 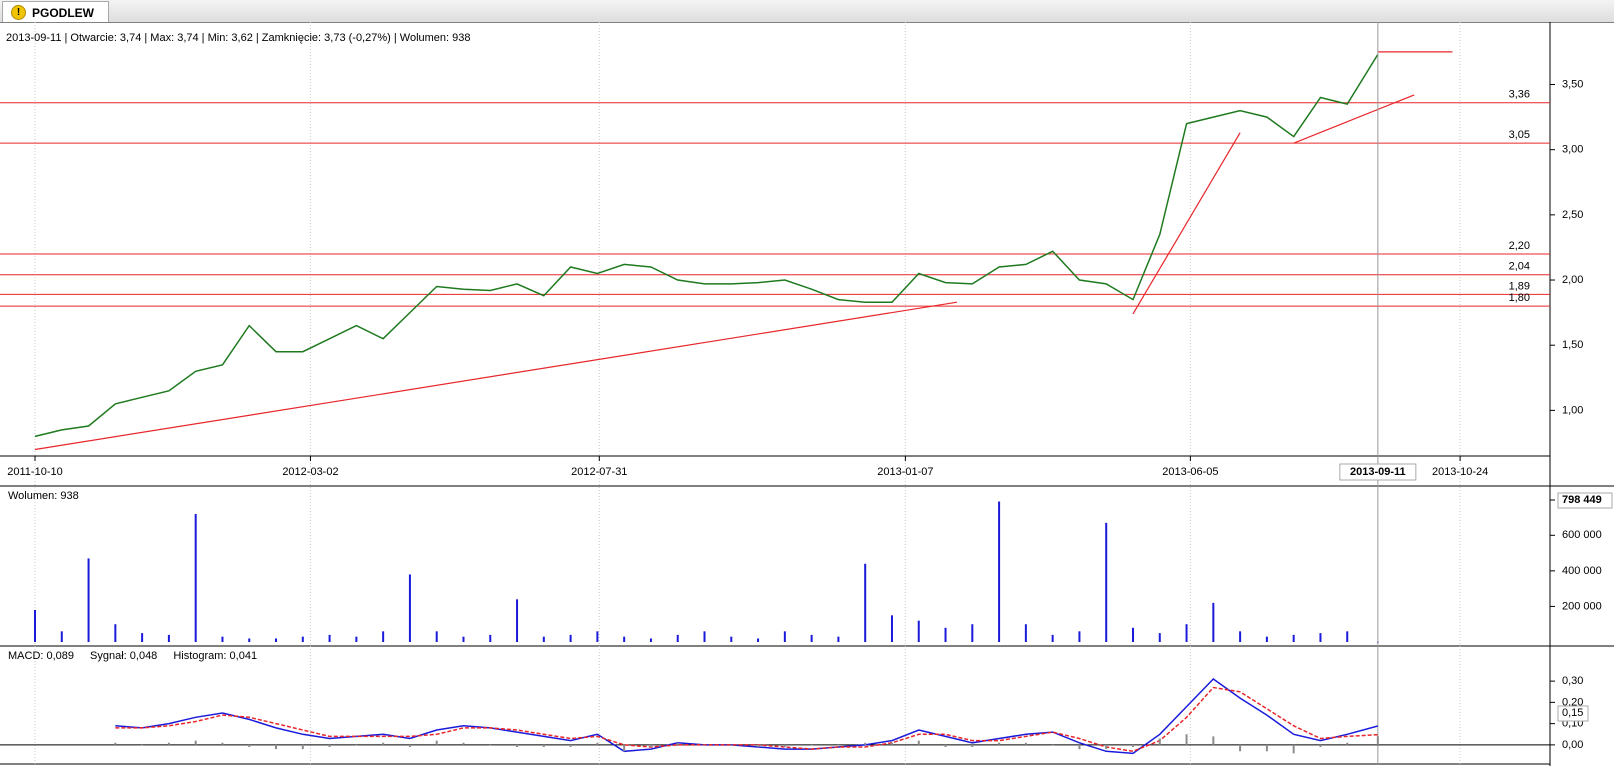 I want to click on y-tick-label: 0,00, so click(x=1572, y=745).